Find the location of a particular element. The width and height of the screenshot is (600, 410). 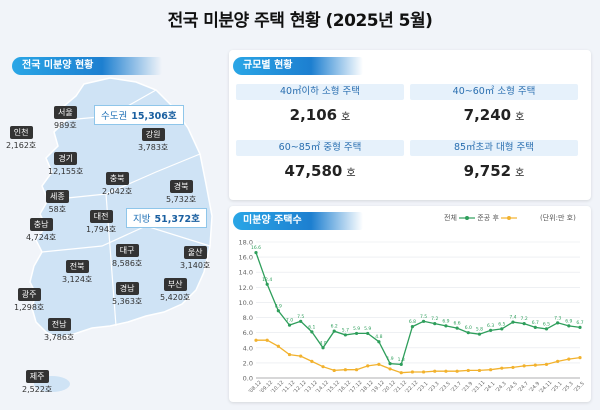

page-title: 전국 미분양 주택 현황 (2025년 5월) is located at coordinates (300, 21).